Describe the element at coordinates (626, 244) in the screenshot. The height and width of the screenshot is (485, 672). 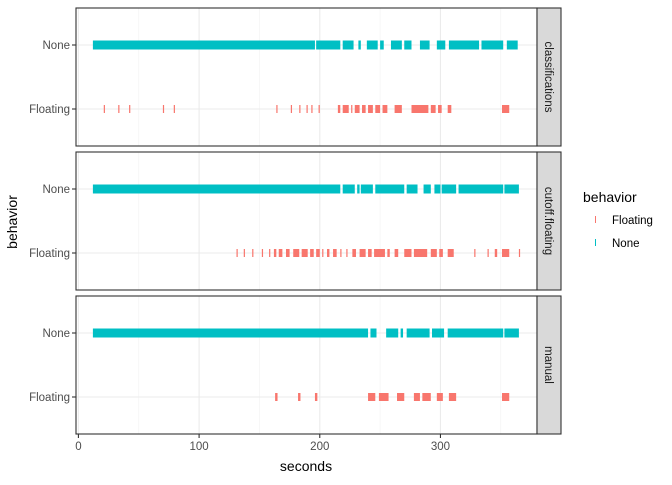
I see `legend-entry-label: None` at that location.